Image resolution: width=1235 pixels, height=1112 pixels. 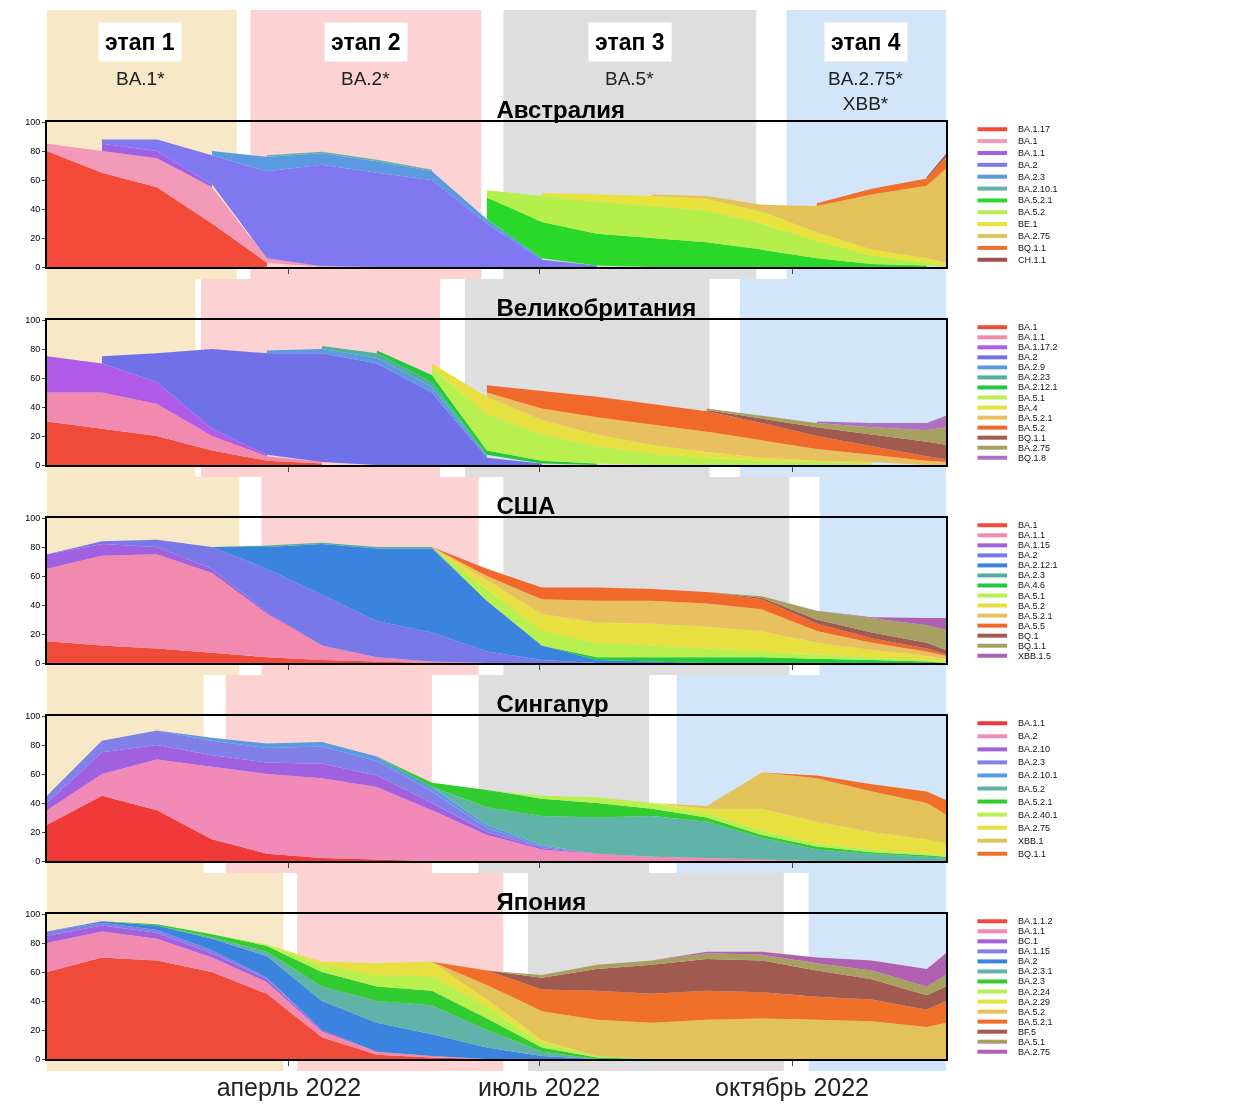 What do you see at coordinates (526, 505) in the screenshot?
I see `chart-title: США` at bounding box center [526, 505].